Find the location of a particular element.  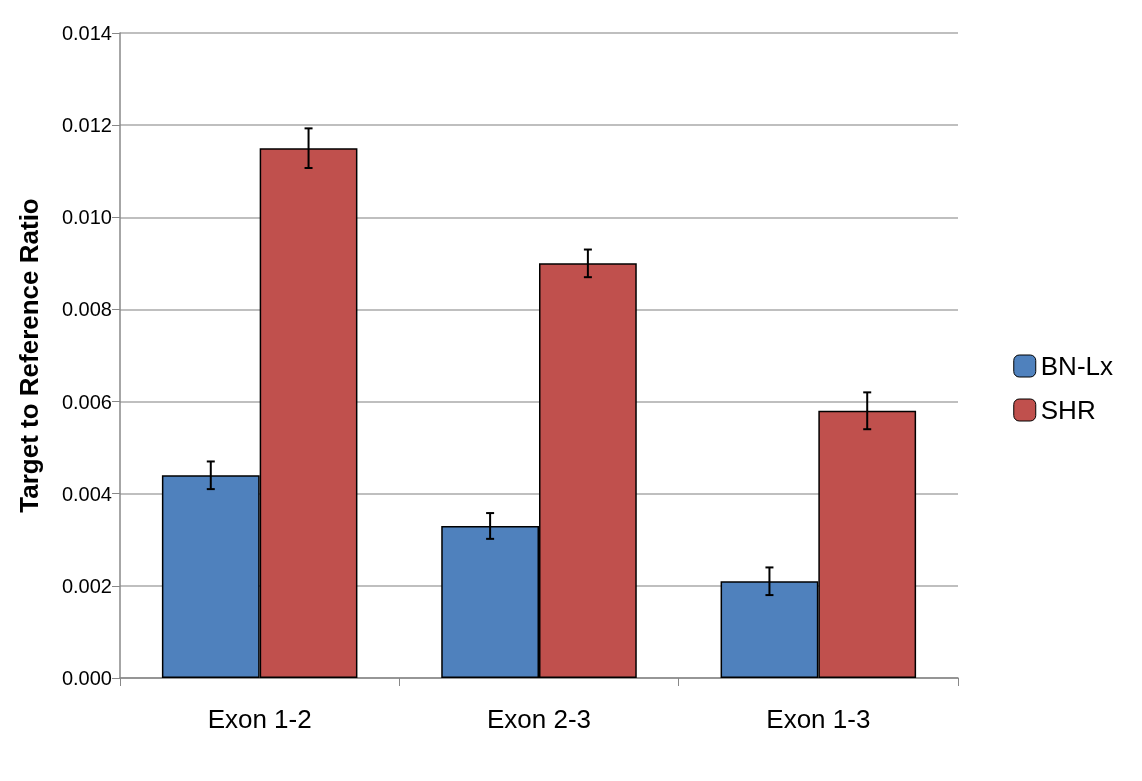

y-tick-label: 0.002 is located at coordinates (86, 585).